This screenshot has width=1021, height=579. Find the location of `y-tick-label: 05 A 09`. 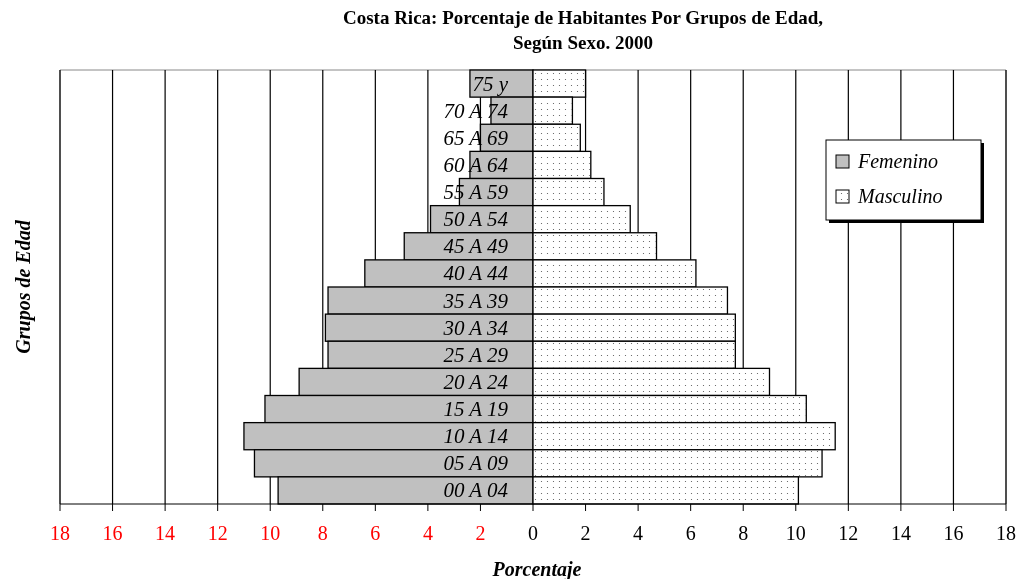

y-tick-label: 05 A 09 is located at coordinates (476, 463).